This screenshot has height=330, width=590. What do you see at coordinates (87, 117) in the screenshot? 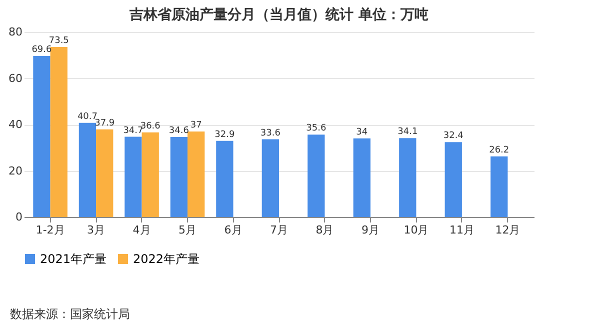
I see `data-label: 40.7` at bounding box center [87, 117].